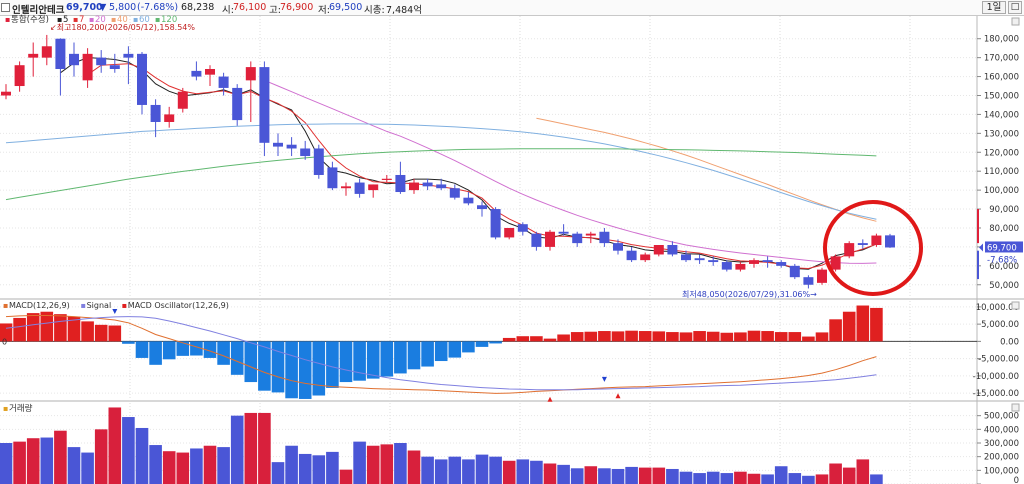 The height and width of the screenshot is (484, 1024). What do you see at coordinates (1015, 7) in the screenshot?
I see `maximize-icon: □` at bounding box center [1015, 7].